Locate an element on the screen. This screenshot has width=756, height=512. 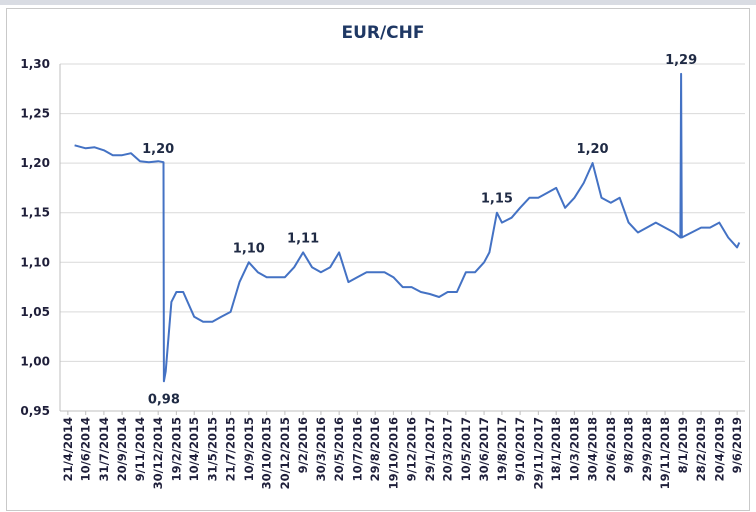
x-tick-label: 30/4/2018 is located at coordinates (593, 449).